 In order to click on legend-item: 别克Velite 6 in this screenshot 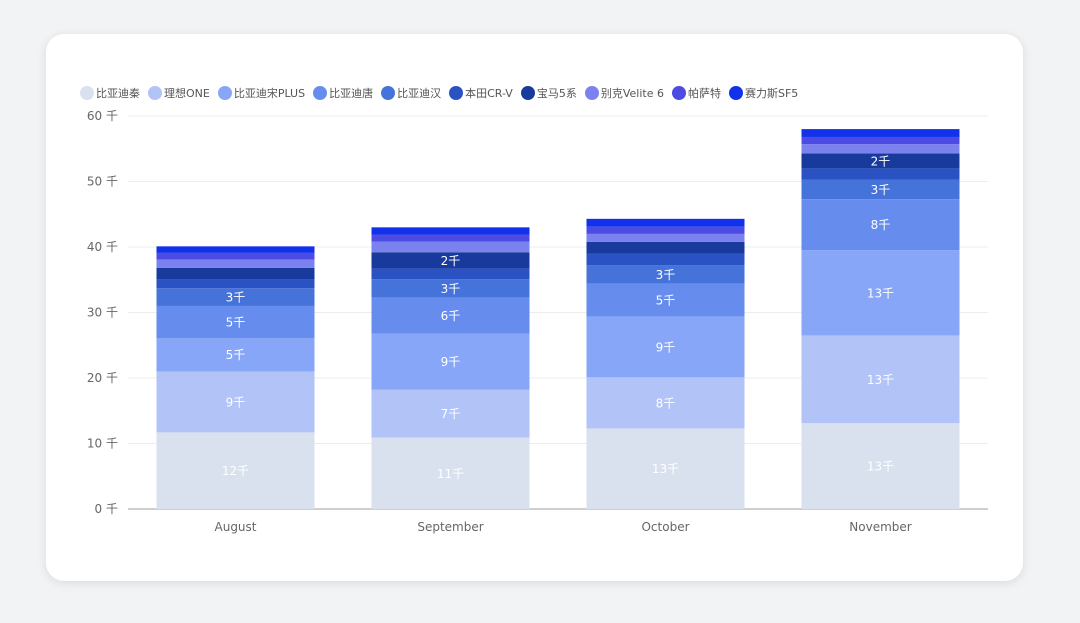, I will do `click(624, 93)`.